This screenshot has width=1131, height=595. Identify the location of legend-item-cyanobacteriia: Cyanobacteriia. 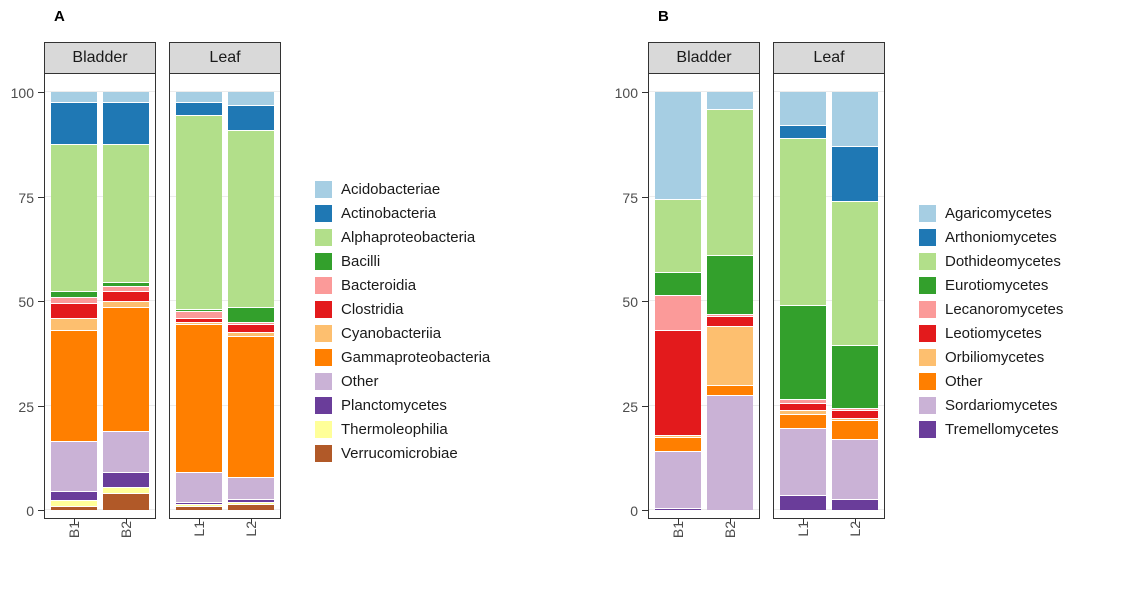
(402, 333).